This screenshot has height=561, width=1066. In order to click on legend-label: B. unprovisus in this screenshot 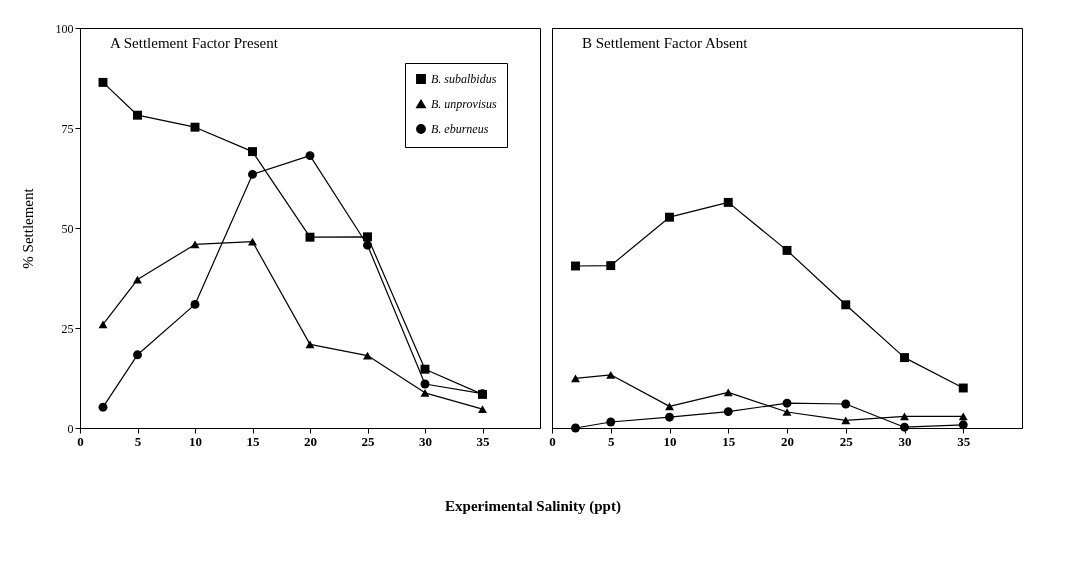, I will do `click(464, 104)`.